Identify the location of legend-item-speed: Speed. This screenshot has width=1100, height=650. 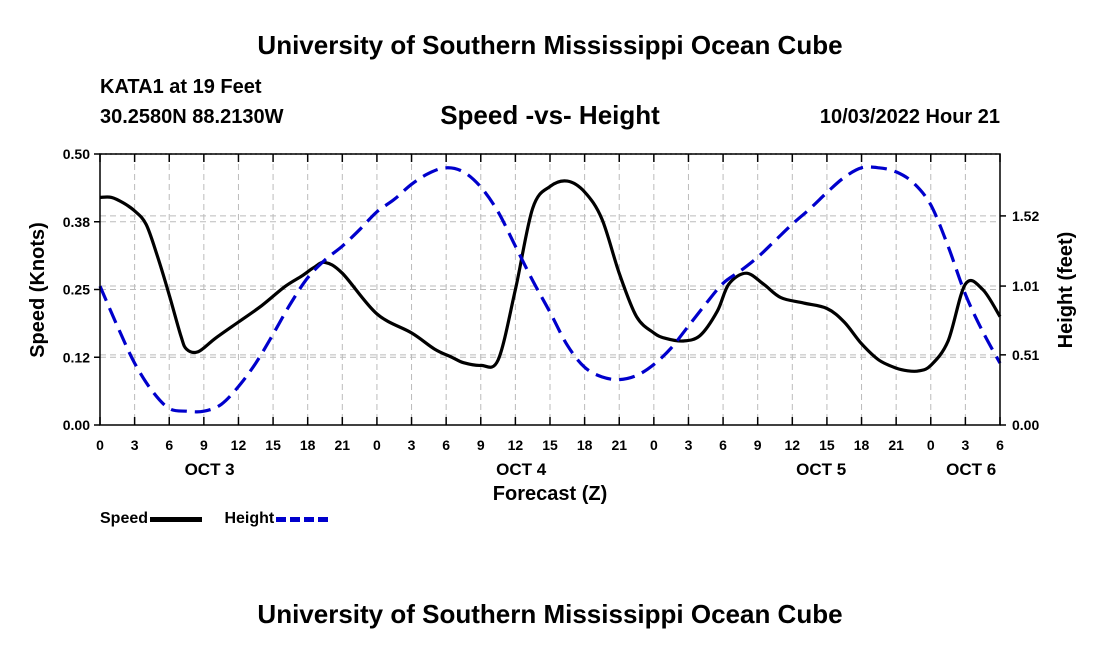
(151, 519).